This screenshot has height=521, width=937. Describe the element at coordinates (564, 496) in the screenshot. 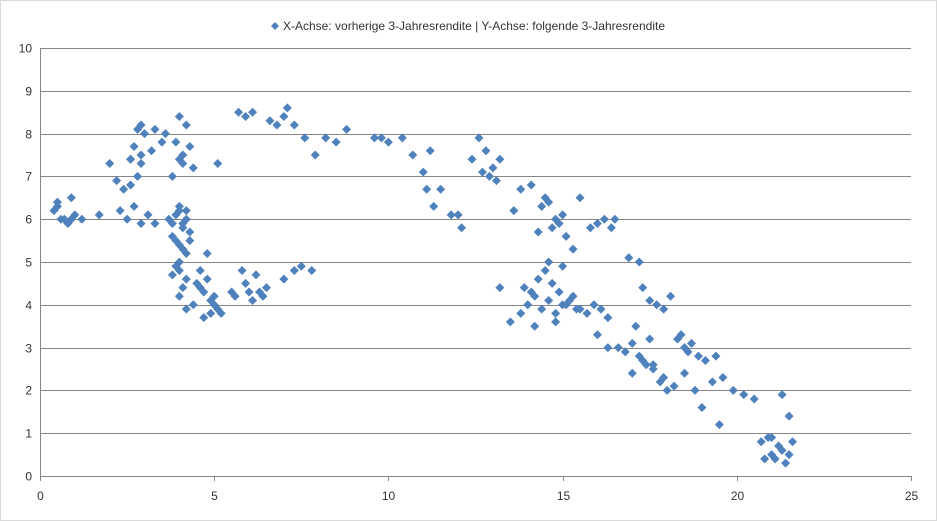

I see `x-tick-label: 15` at that location.